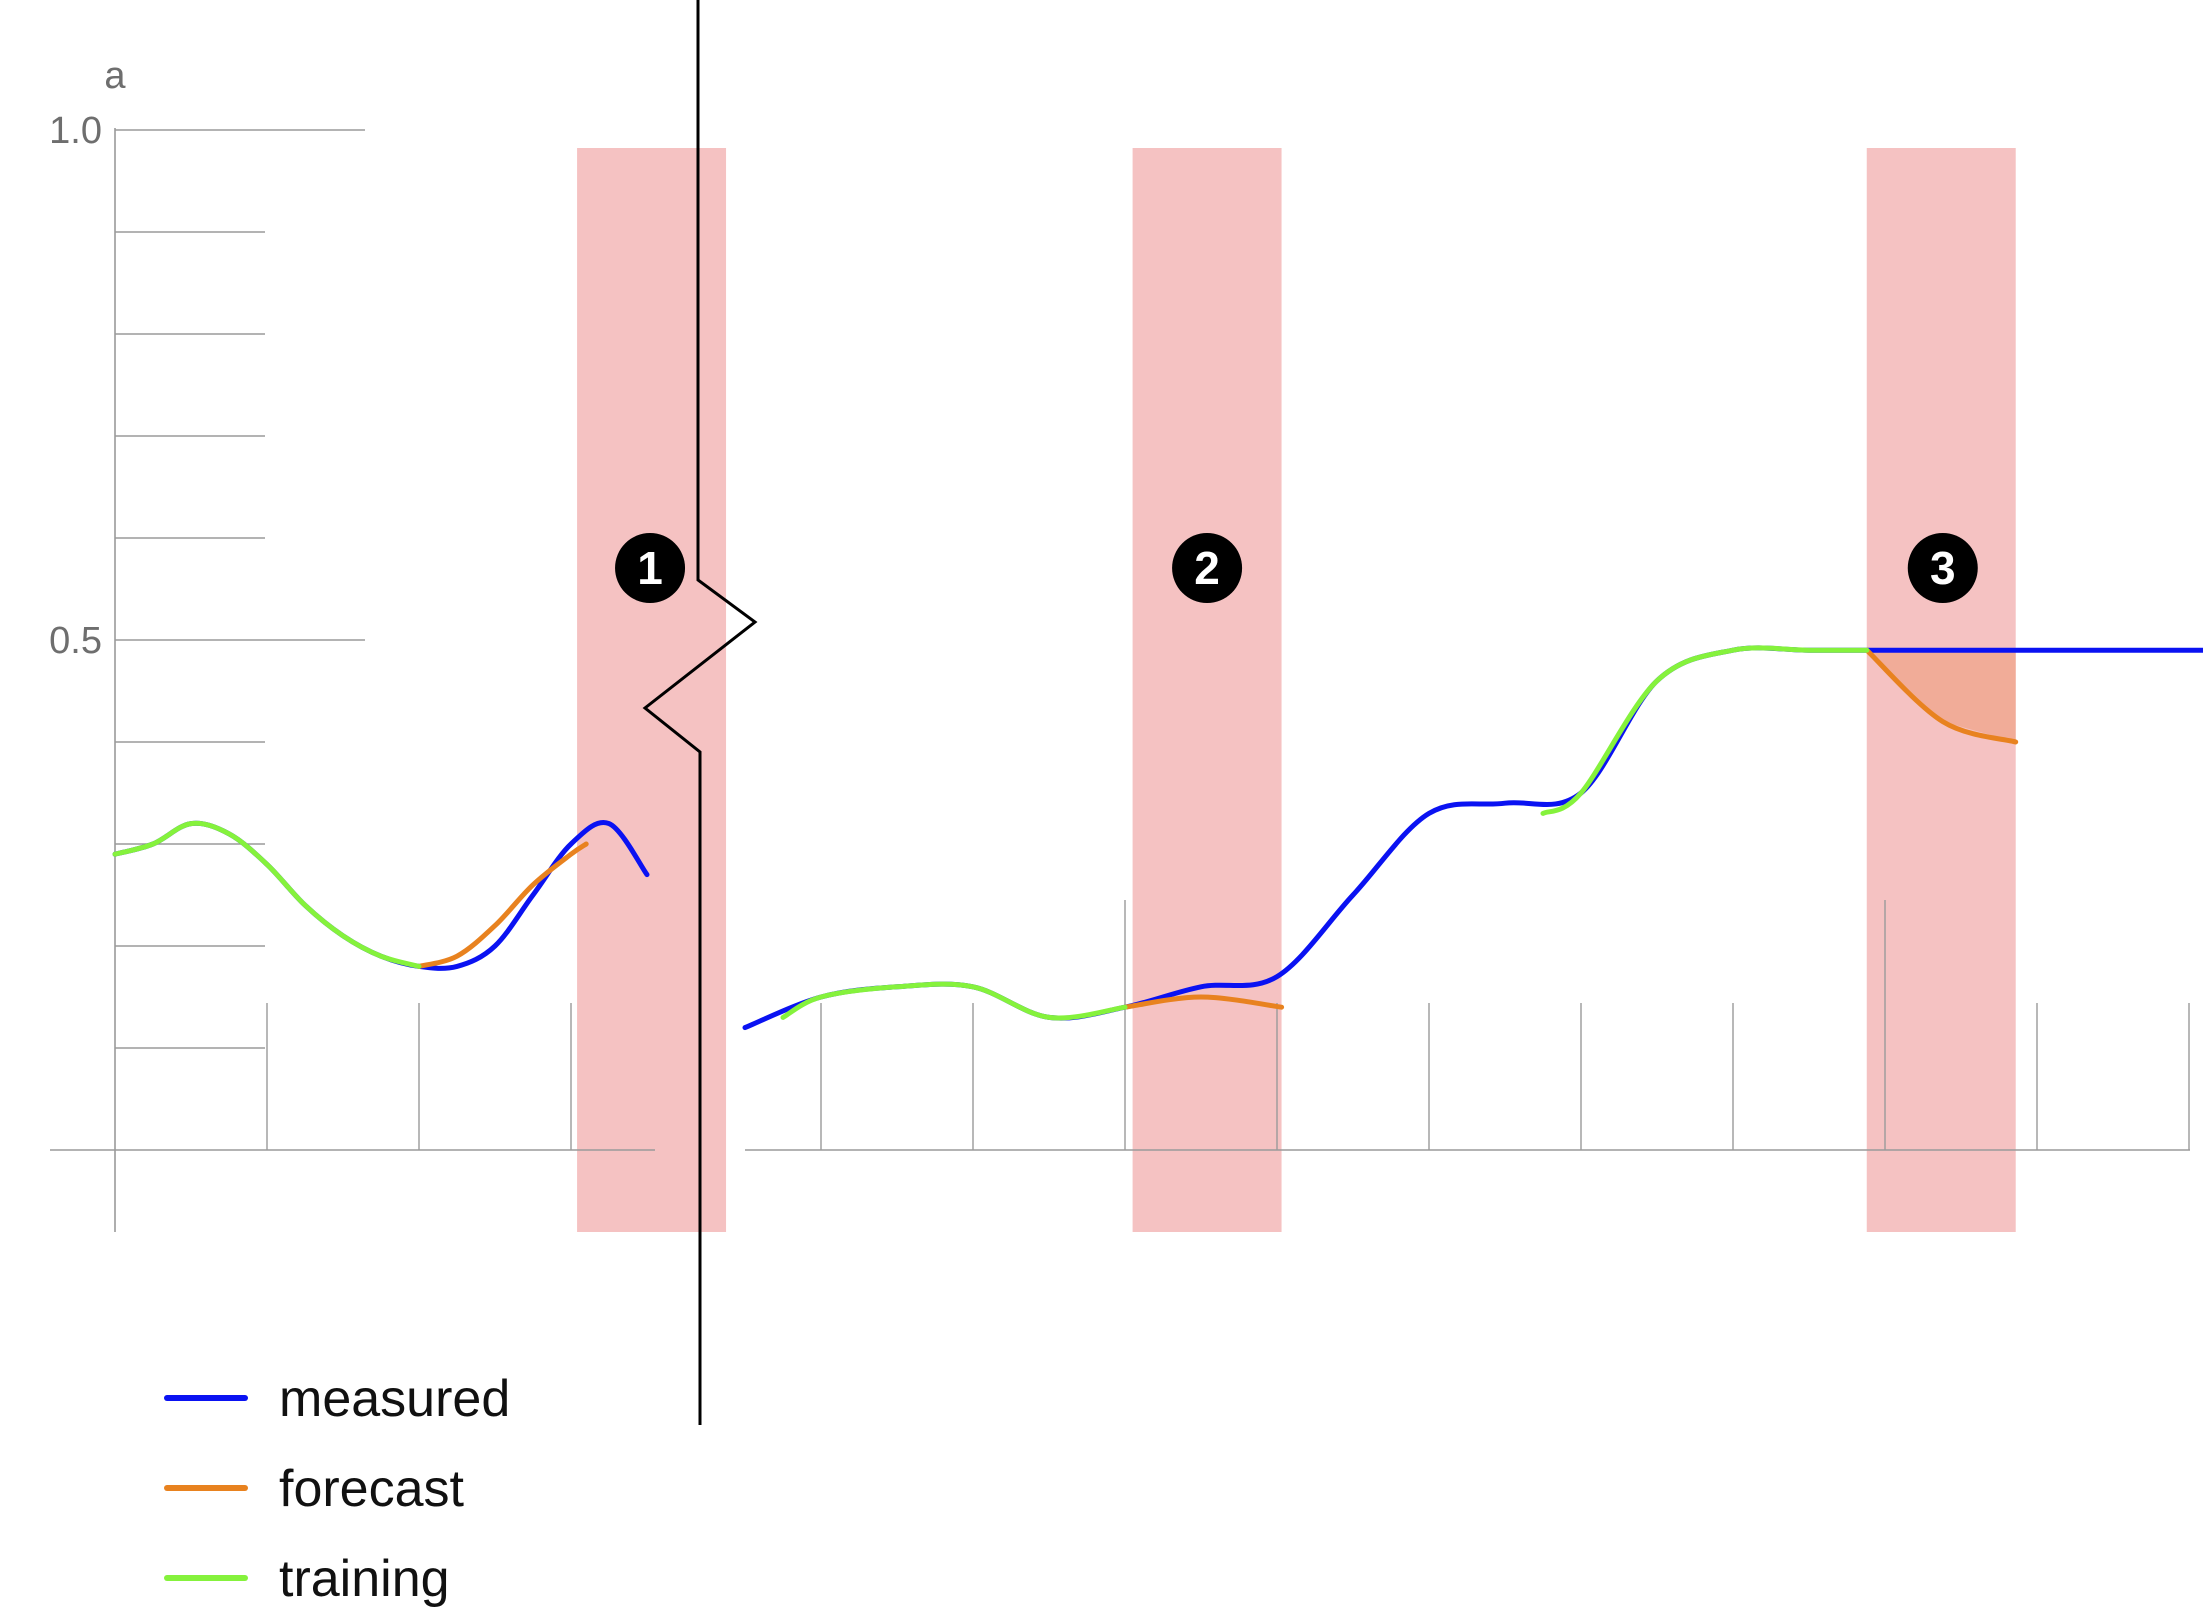  I want to click on window-marker-label: 1, so click(650, 568).